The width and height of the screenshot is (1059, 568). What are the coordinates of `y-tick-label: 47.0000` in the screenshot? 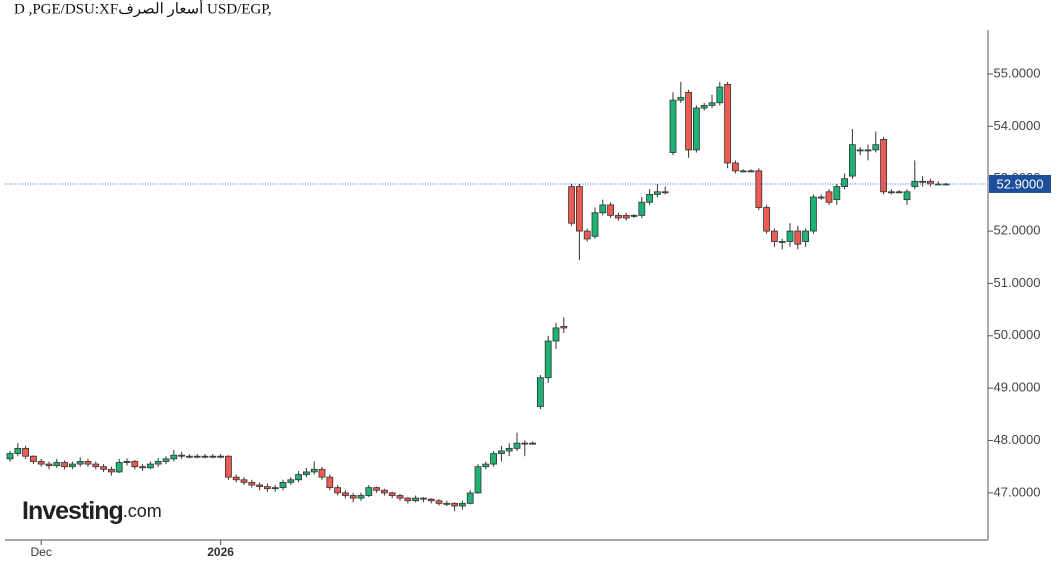 It's located at (1017, 491).